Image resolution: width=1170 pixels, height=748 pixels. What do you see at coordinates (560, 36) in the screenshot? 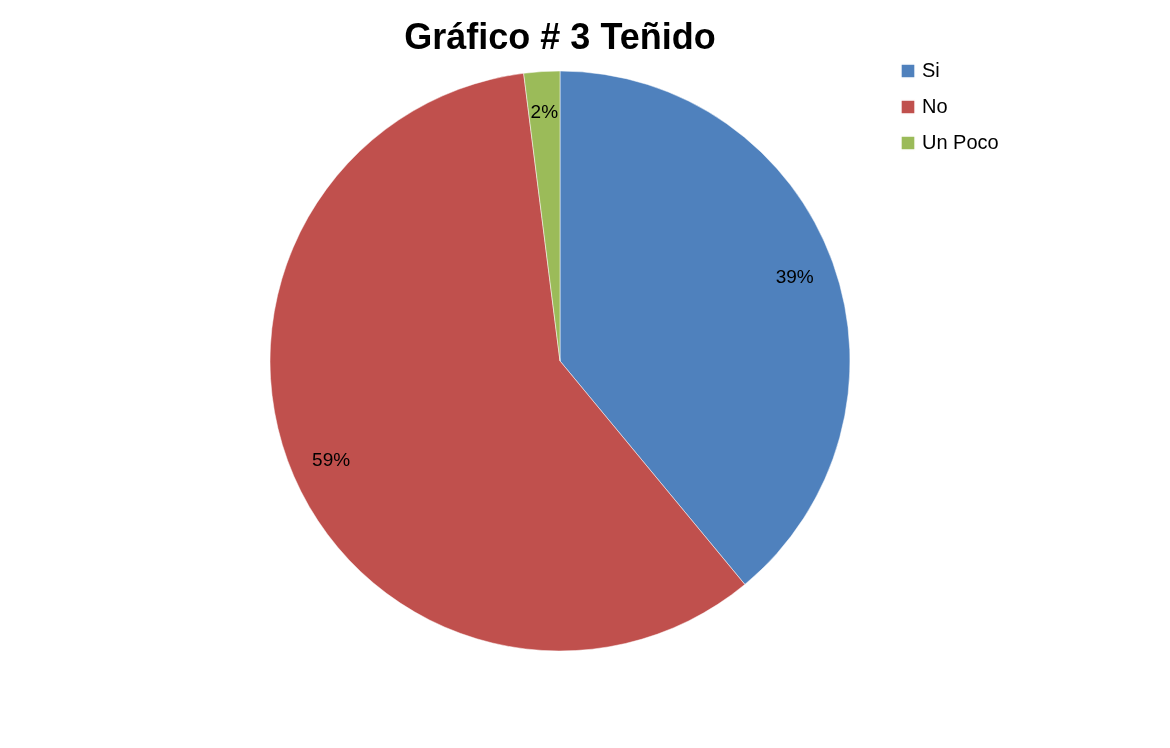
I see `chart-title: Gráfico # 3 Teñido` at bounding box center [560, 36].